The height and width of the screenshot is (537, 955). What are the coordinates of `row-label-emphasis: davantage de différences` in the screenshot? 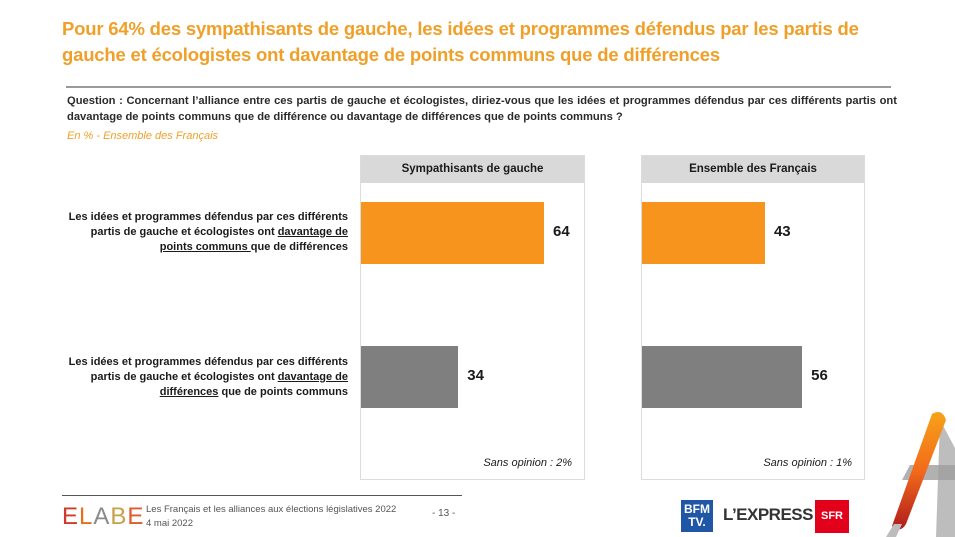 It's located at (253, 384).